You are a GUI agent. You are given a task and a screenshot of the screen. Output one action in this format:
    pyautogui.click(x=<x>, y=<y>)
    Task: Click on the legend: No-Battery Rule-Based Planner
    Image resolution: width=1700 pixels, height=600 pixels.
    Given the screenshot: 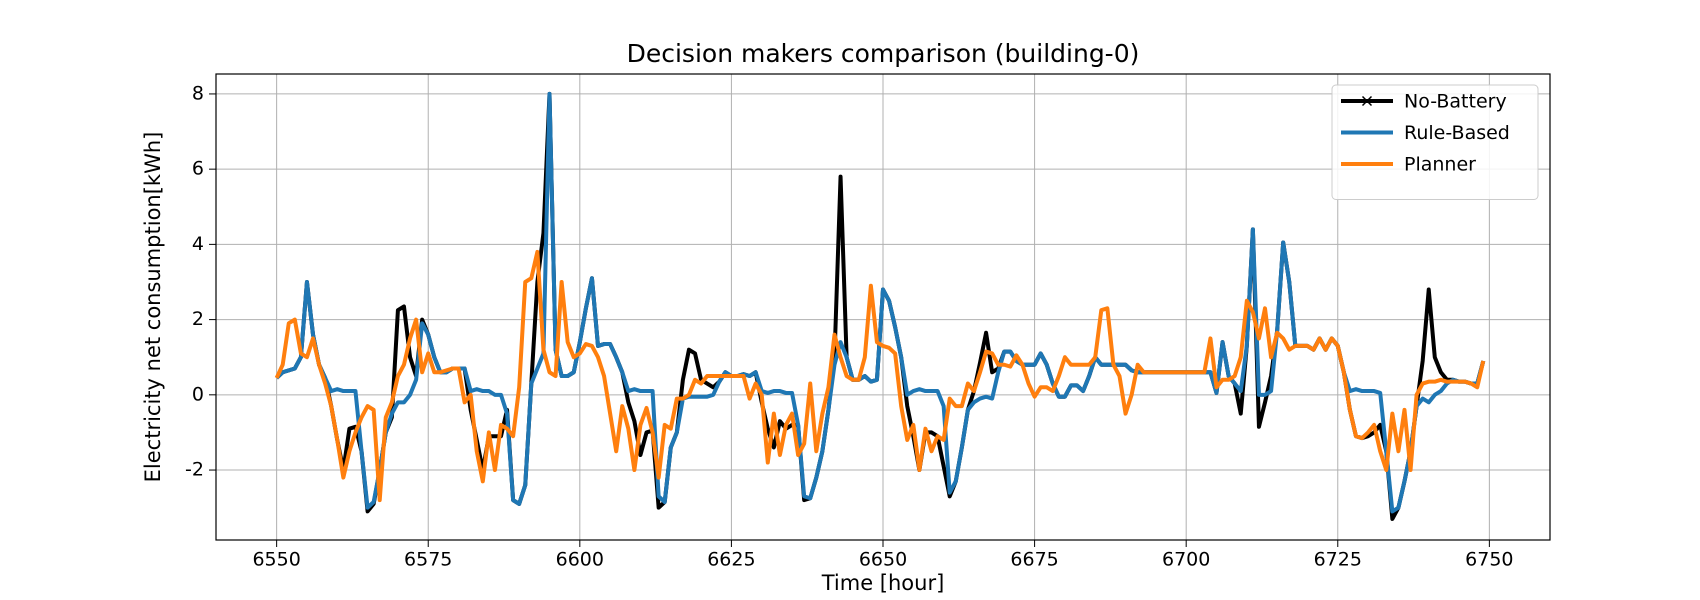 What is the action you would take?
    pyautogui.click(x=1435, y=142)
    